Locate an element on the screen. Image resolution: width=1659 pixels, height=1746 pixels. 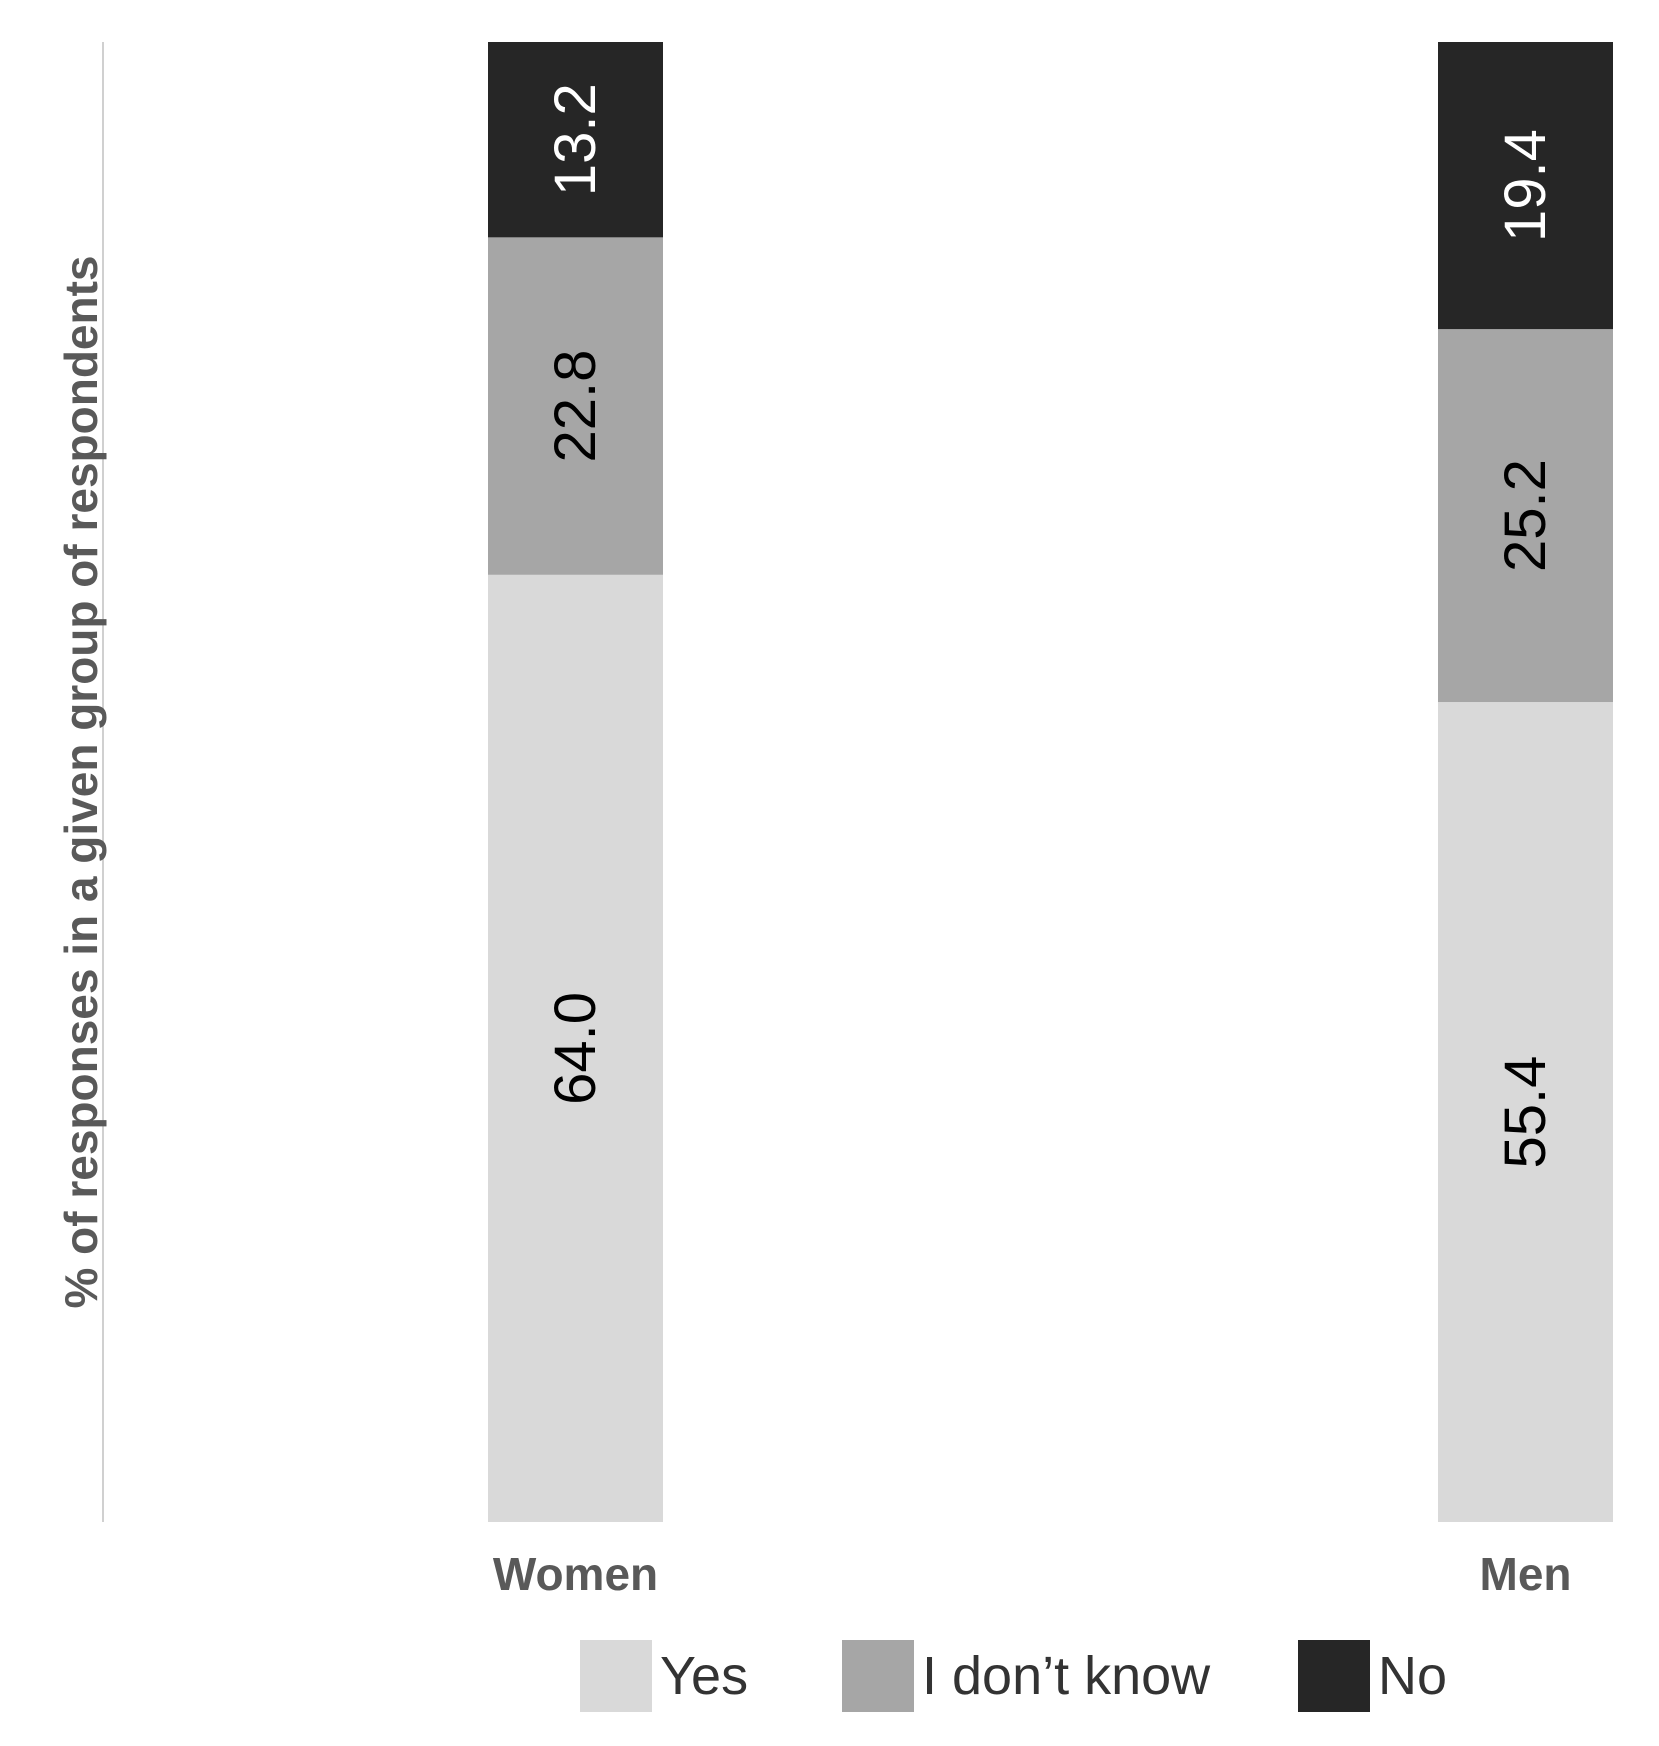
value-label-men-yes: 55.4 is located at coordinates (1525, 1112).